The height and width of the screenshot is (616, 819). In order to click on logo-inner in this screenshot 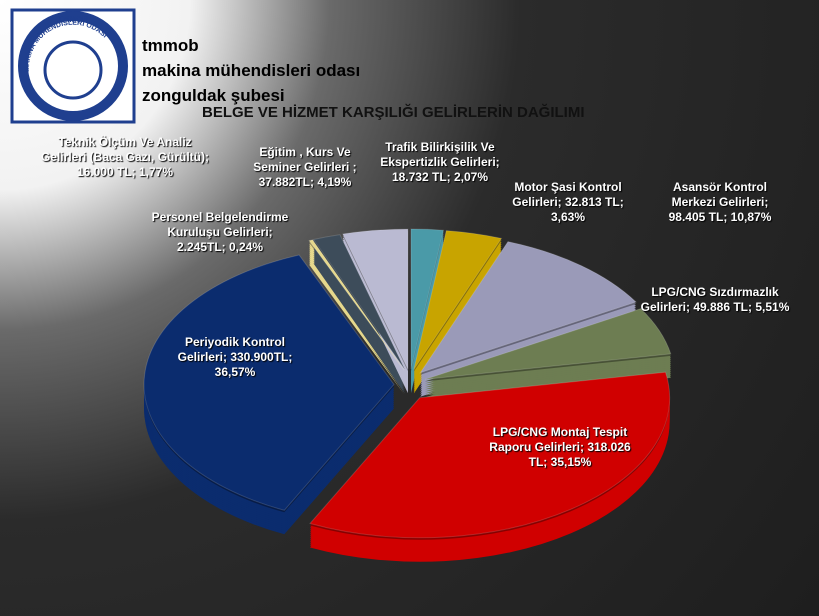, I will do `click(73, 70)`.